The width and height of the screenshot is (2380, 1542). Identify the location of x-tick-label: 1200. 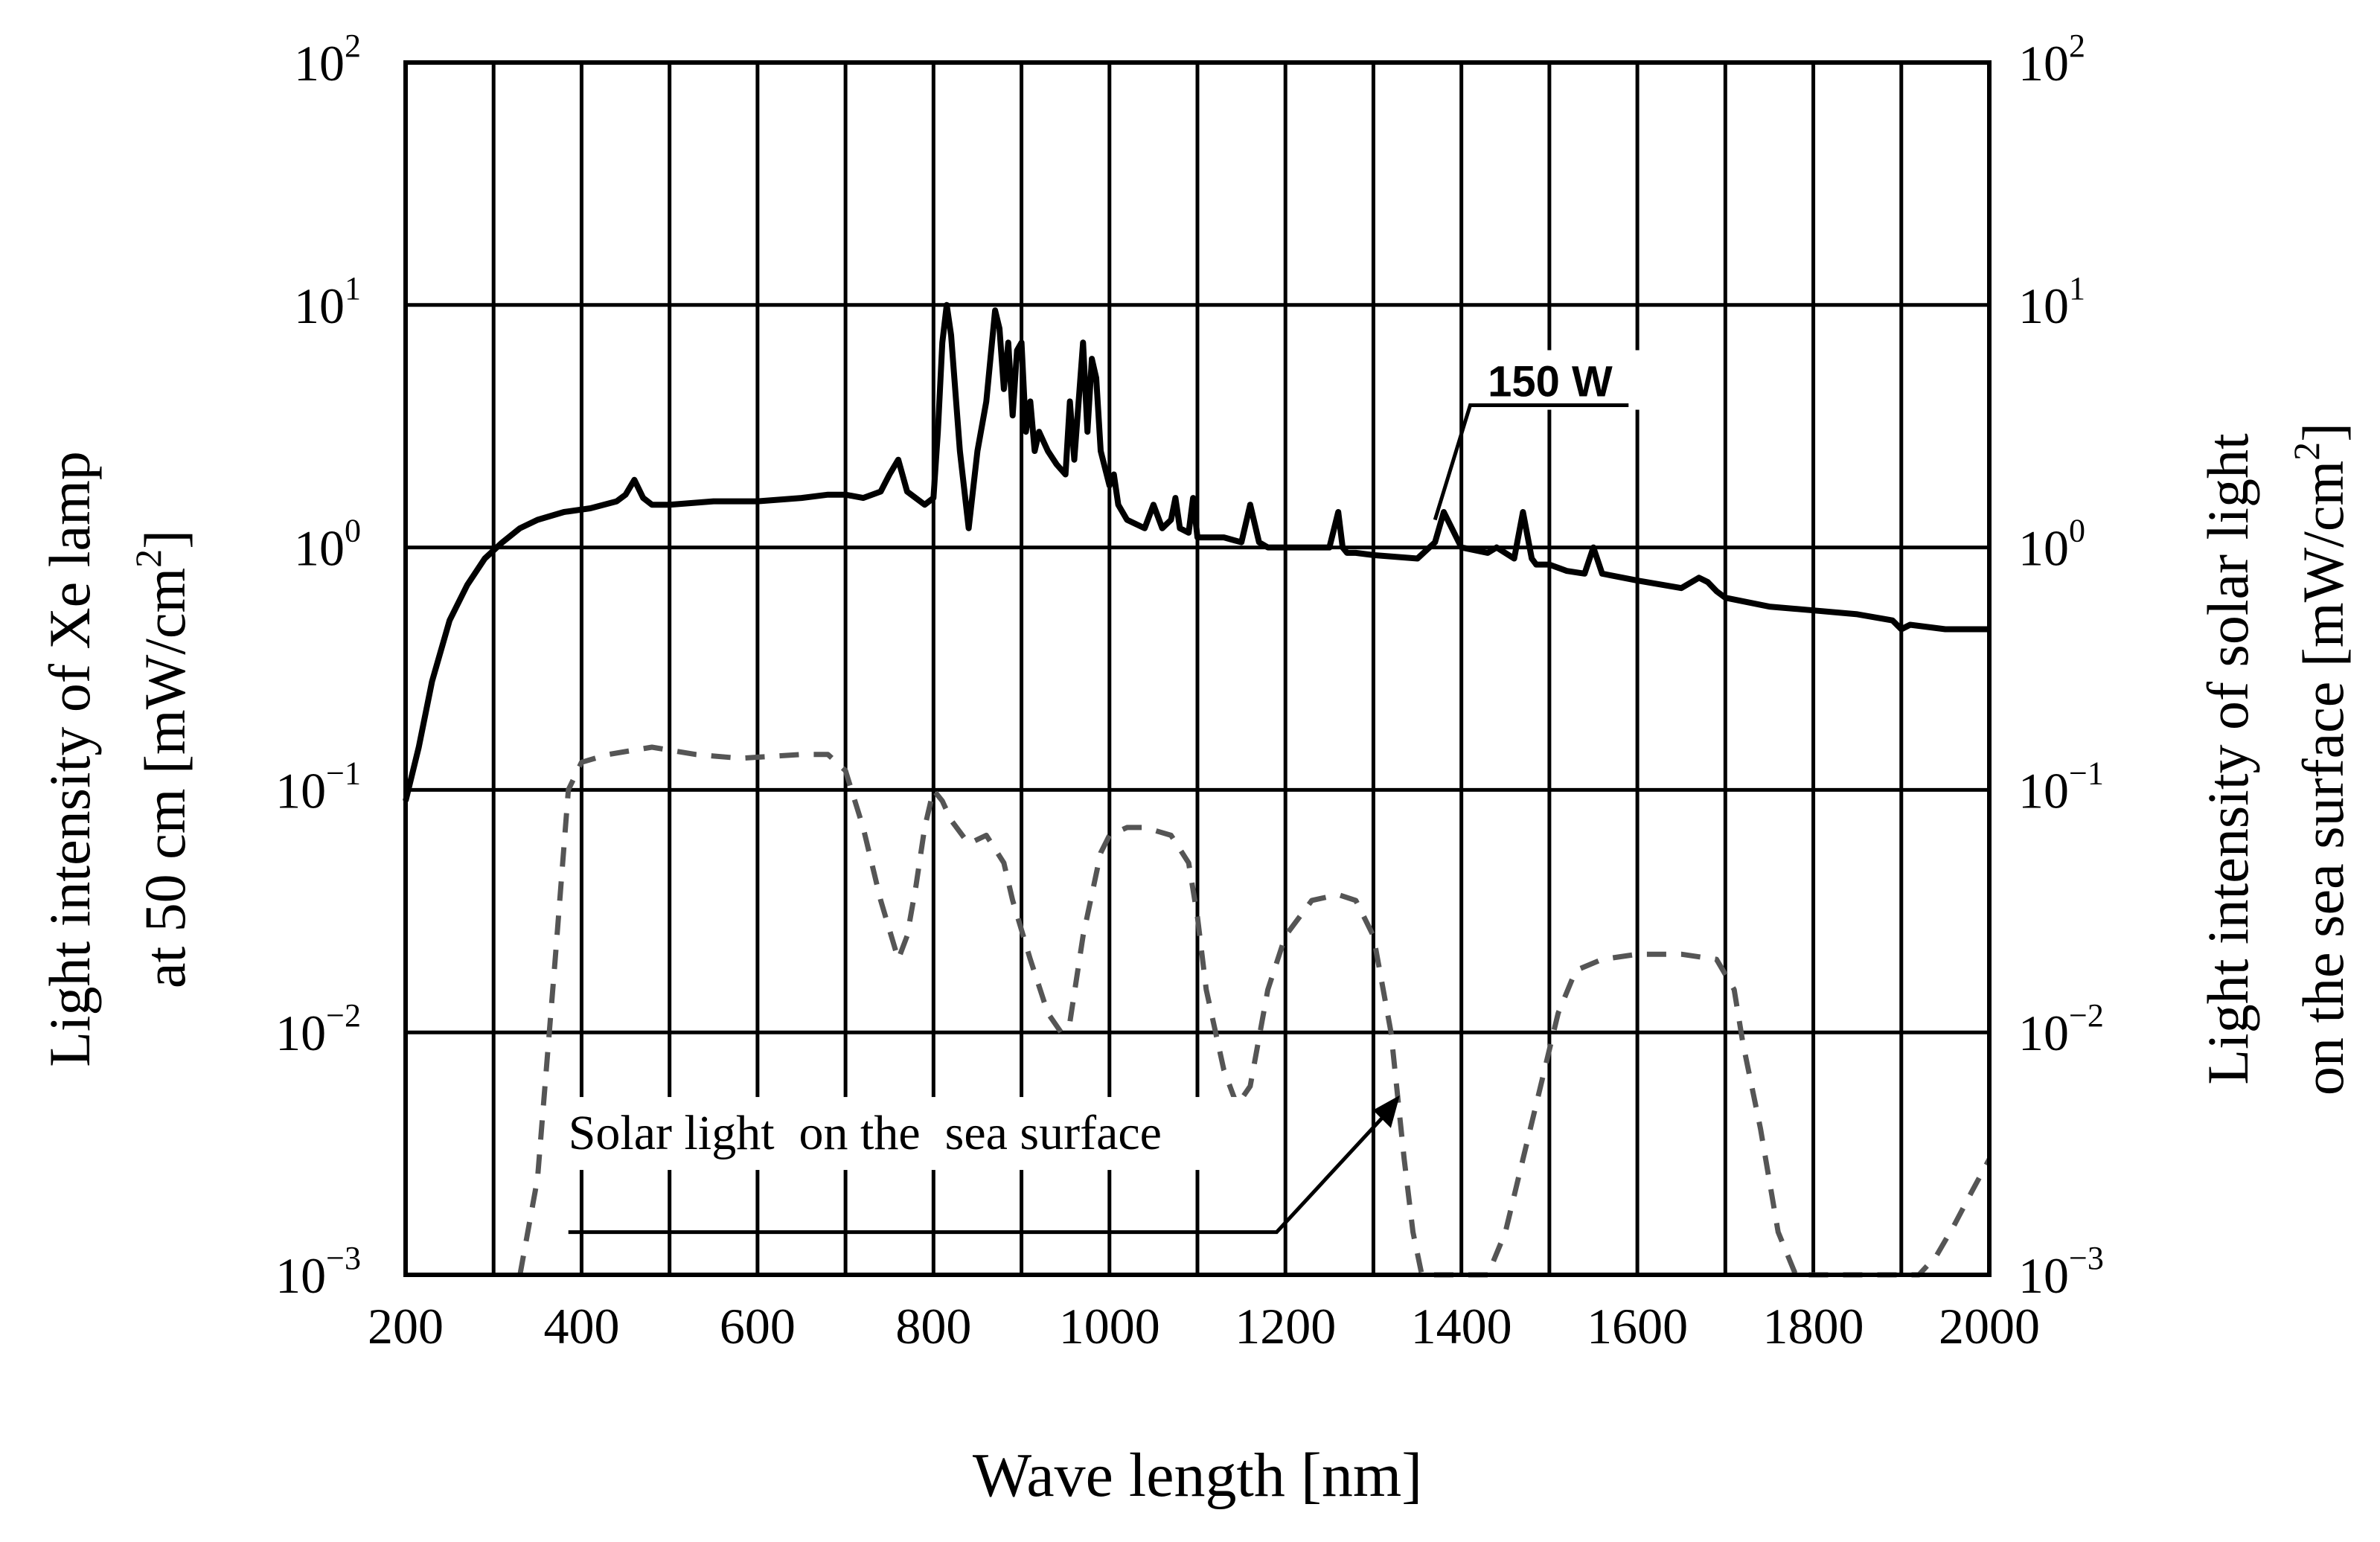
(1285, 1326).